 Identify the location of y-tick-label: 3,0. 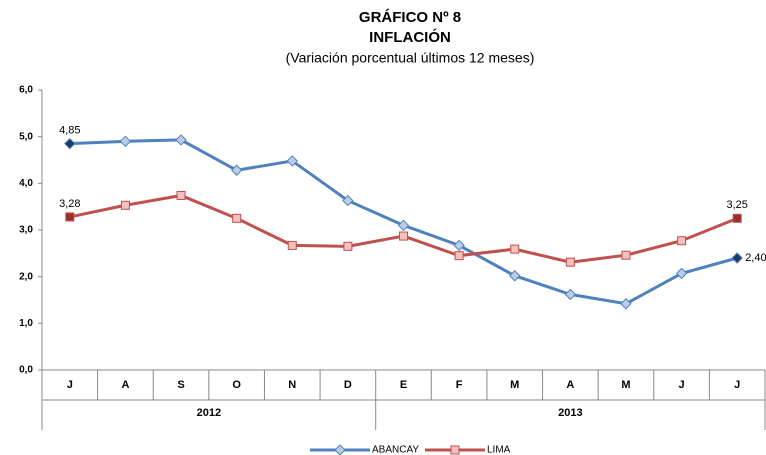
(26, 230).